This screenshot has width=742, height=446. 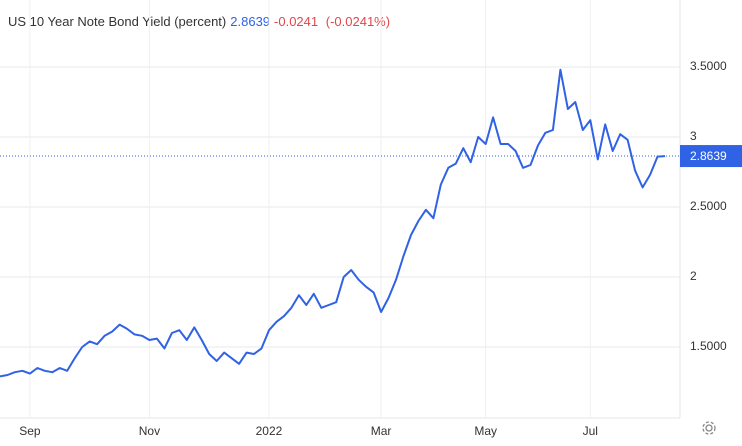 What do you see at coordinates (358, 21) in the screenshot?
I see `change-percent: (-0.0241%)` at bounding box center [358, 21].